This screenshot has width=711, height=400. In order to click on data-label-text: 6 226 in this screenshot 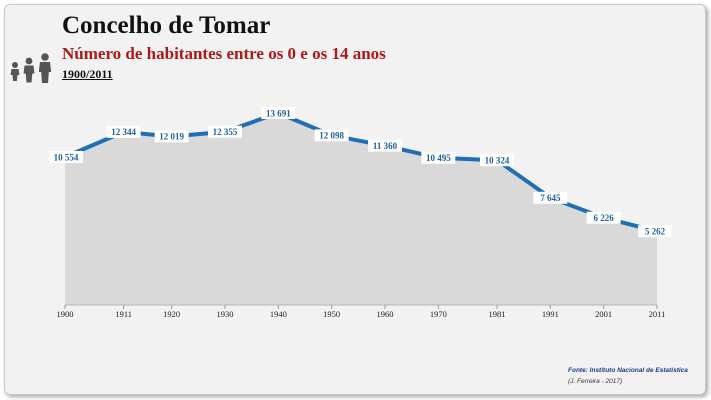, I will do `click(604, 218)`.